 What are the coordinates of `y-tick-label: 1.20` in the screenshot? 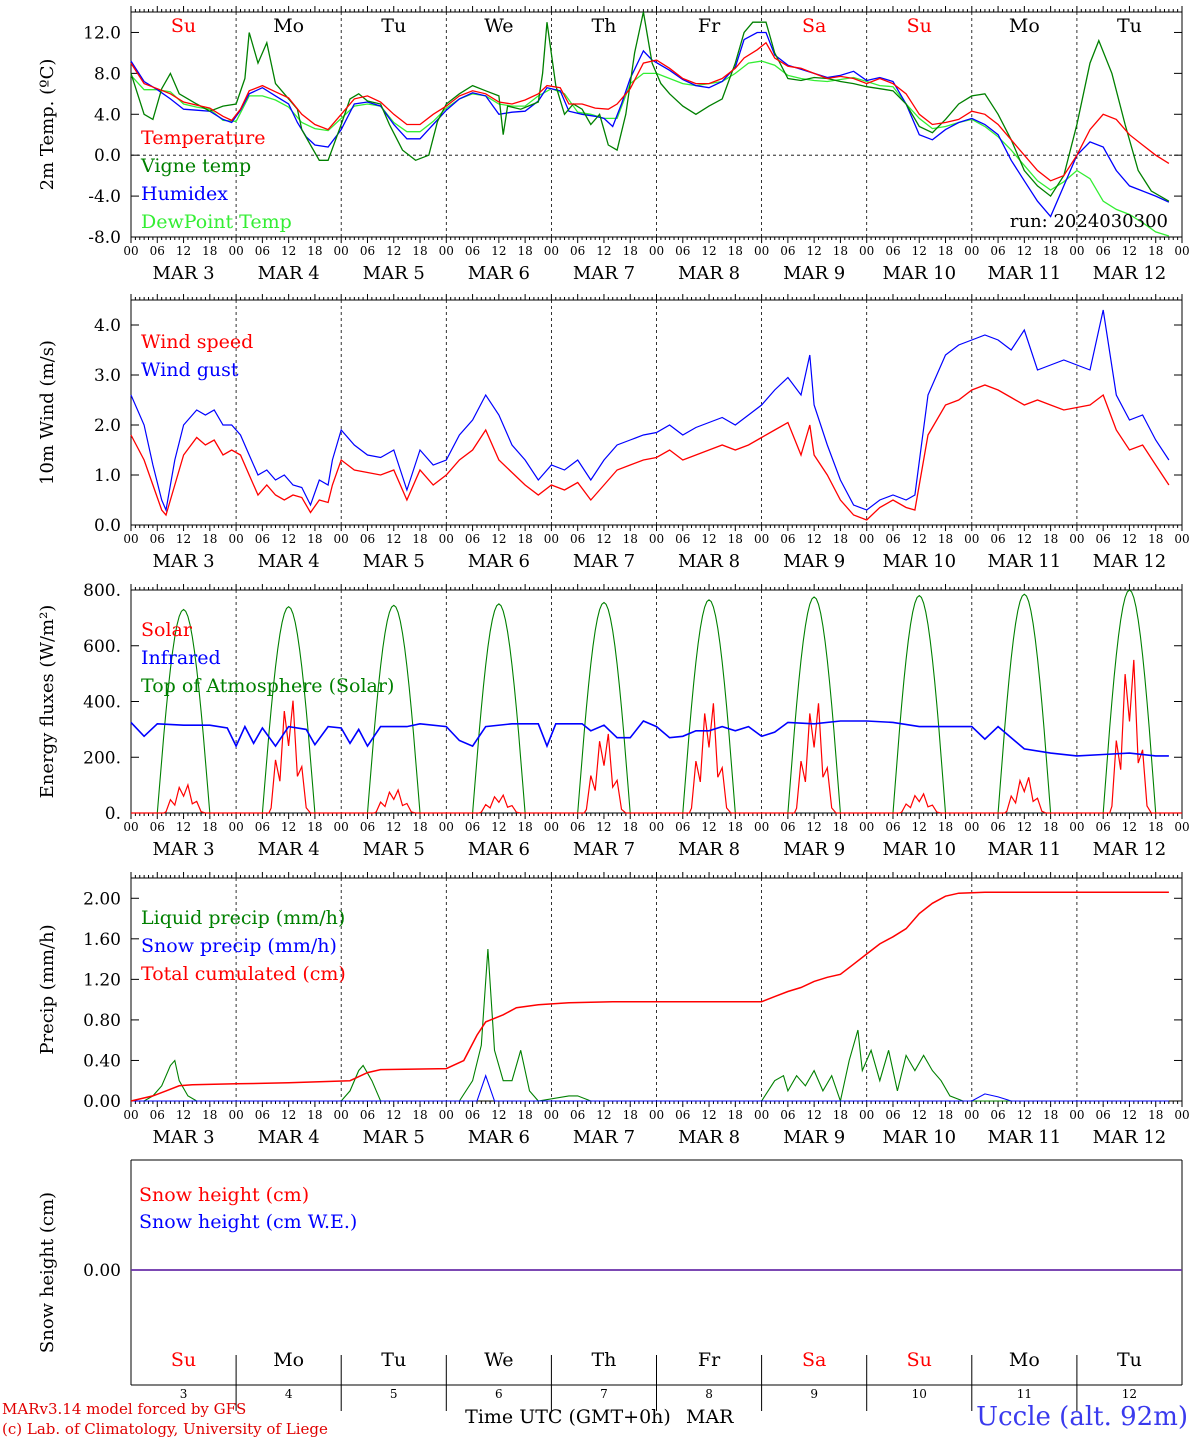 It's located at (102, 980).